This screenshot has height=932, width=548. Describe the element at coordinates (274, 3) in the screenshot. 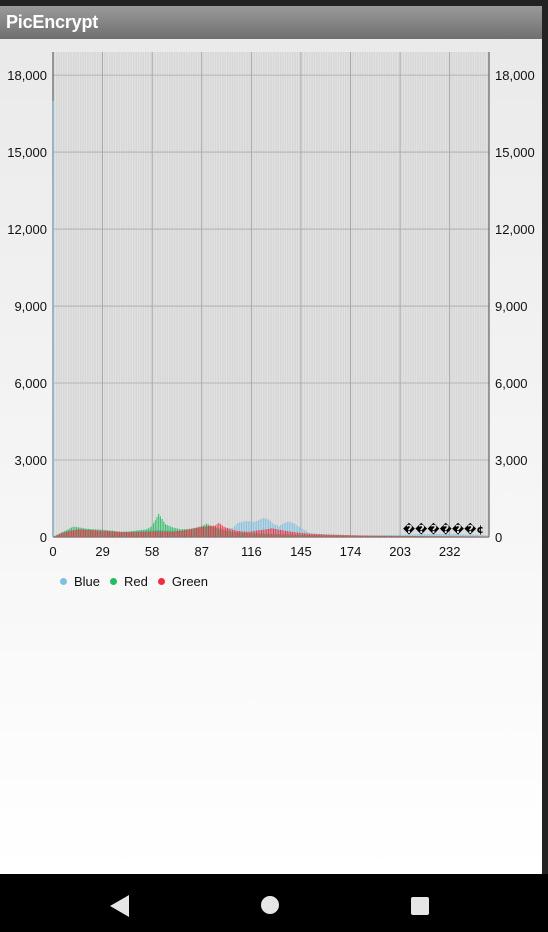

I see `status-strip` at that location.